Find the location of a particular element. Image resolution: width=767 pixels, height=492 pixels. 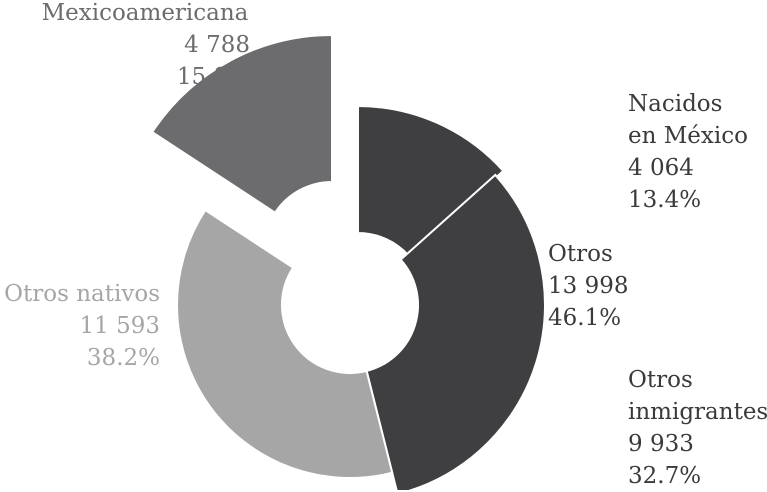

label-mexicoamericana-value: 4 788 is located at coordinates (217, 45).